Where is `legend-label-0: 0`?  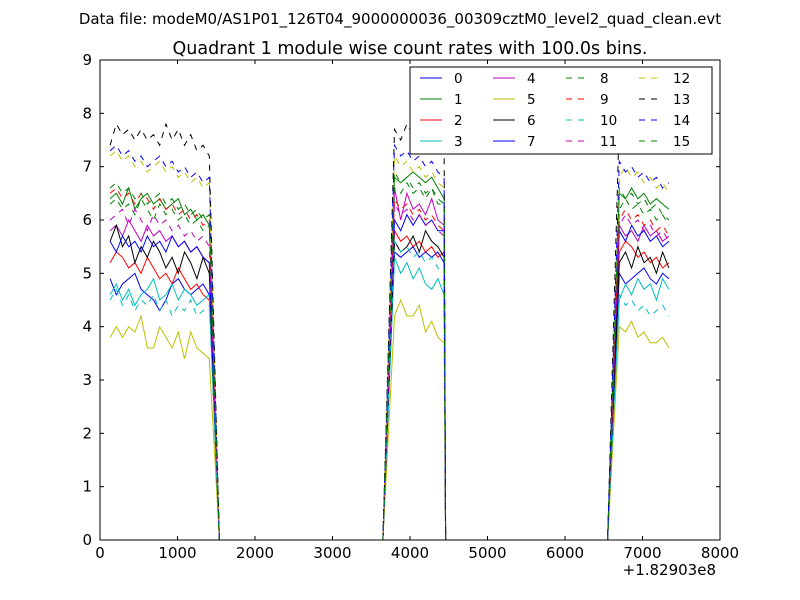
legend-label-0: 0 is located at coordinates (458, 79).